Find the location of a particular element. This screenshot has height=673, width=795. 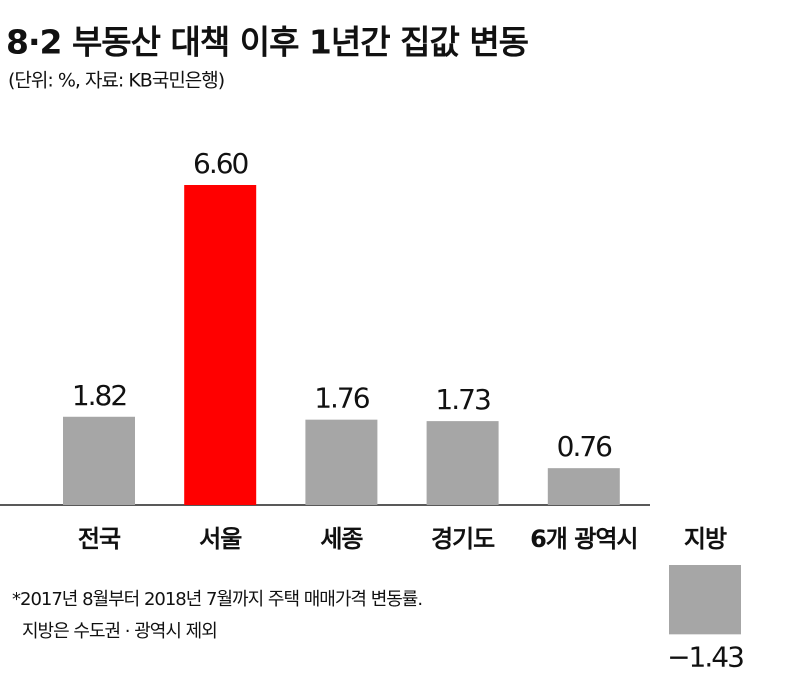

x-tick-label: 경기도 is located at coordinates (463, 539).